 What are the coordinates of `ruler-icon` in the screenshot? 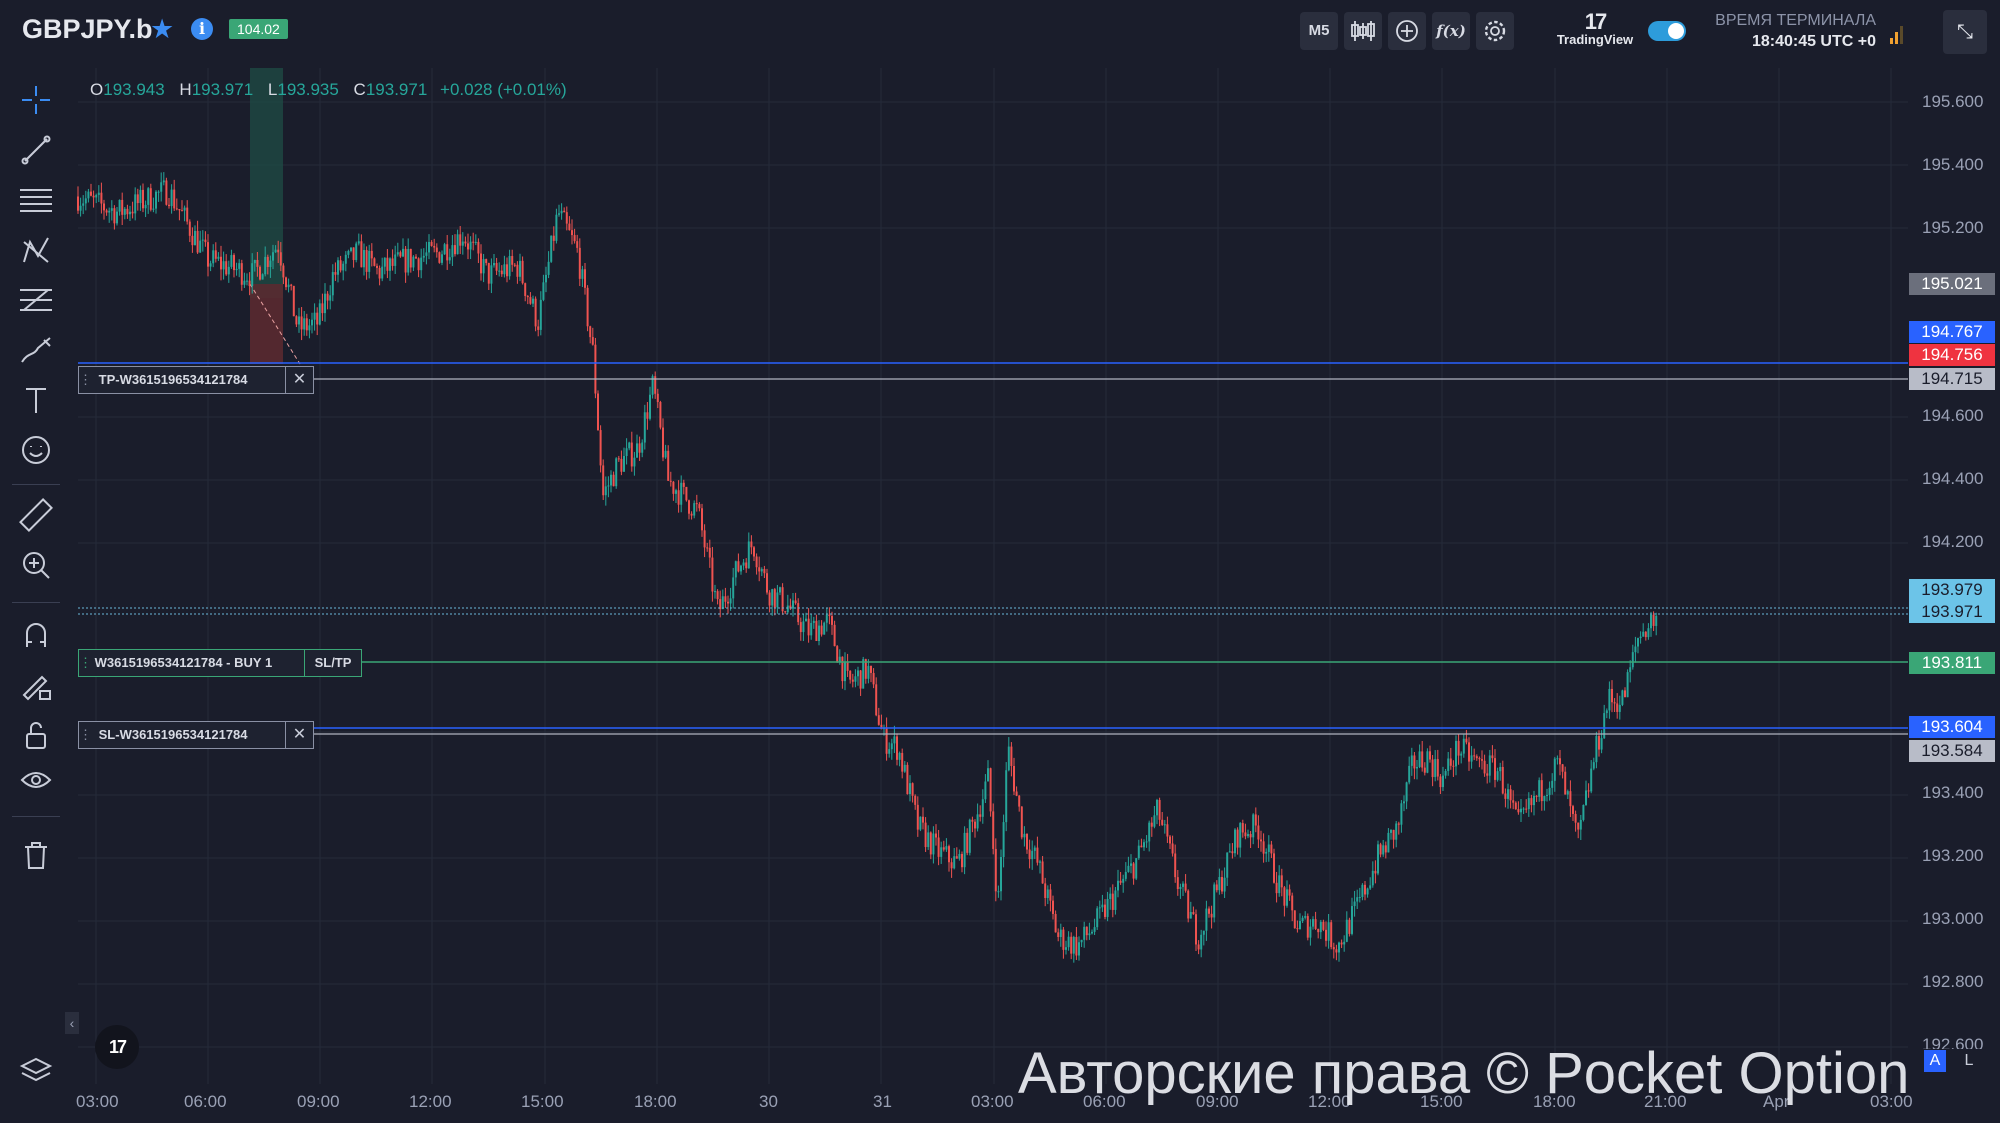 It's located at (36, 515).